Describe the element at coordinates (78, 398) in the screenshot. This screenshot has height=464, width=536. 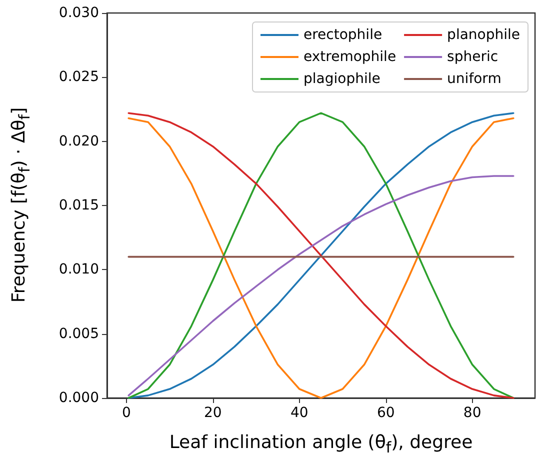
I see `y-tick-label: 0.000` at that location.